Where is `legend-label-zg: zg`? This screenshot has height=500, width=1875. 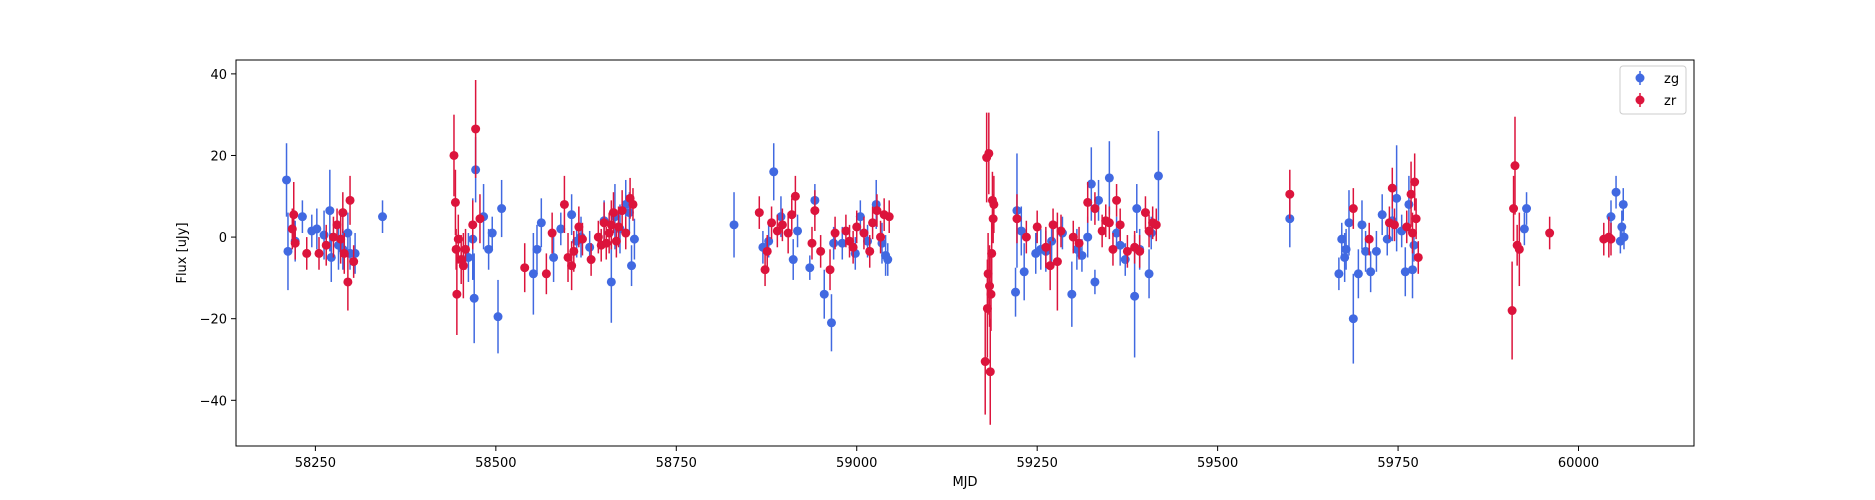 legend-label-zg: zg is located at coordinates (1671, 79).